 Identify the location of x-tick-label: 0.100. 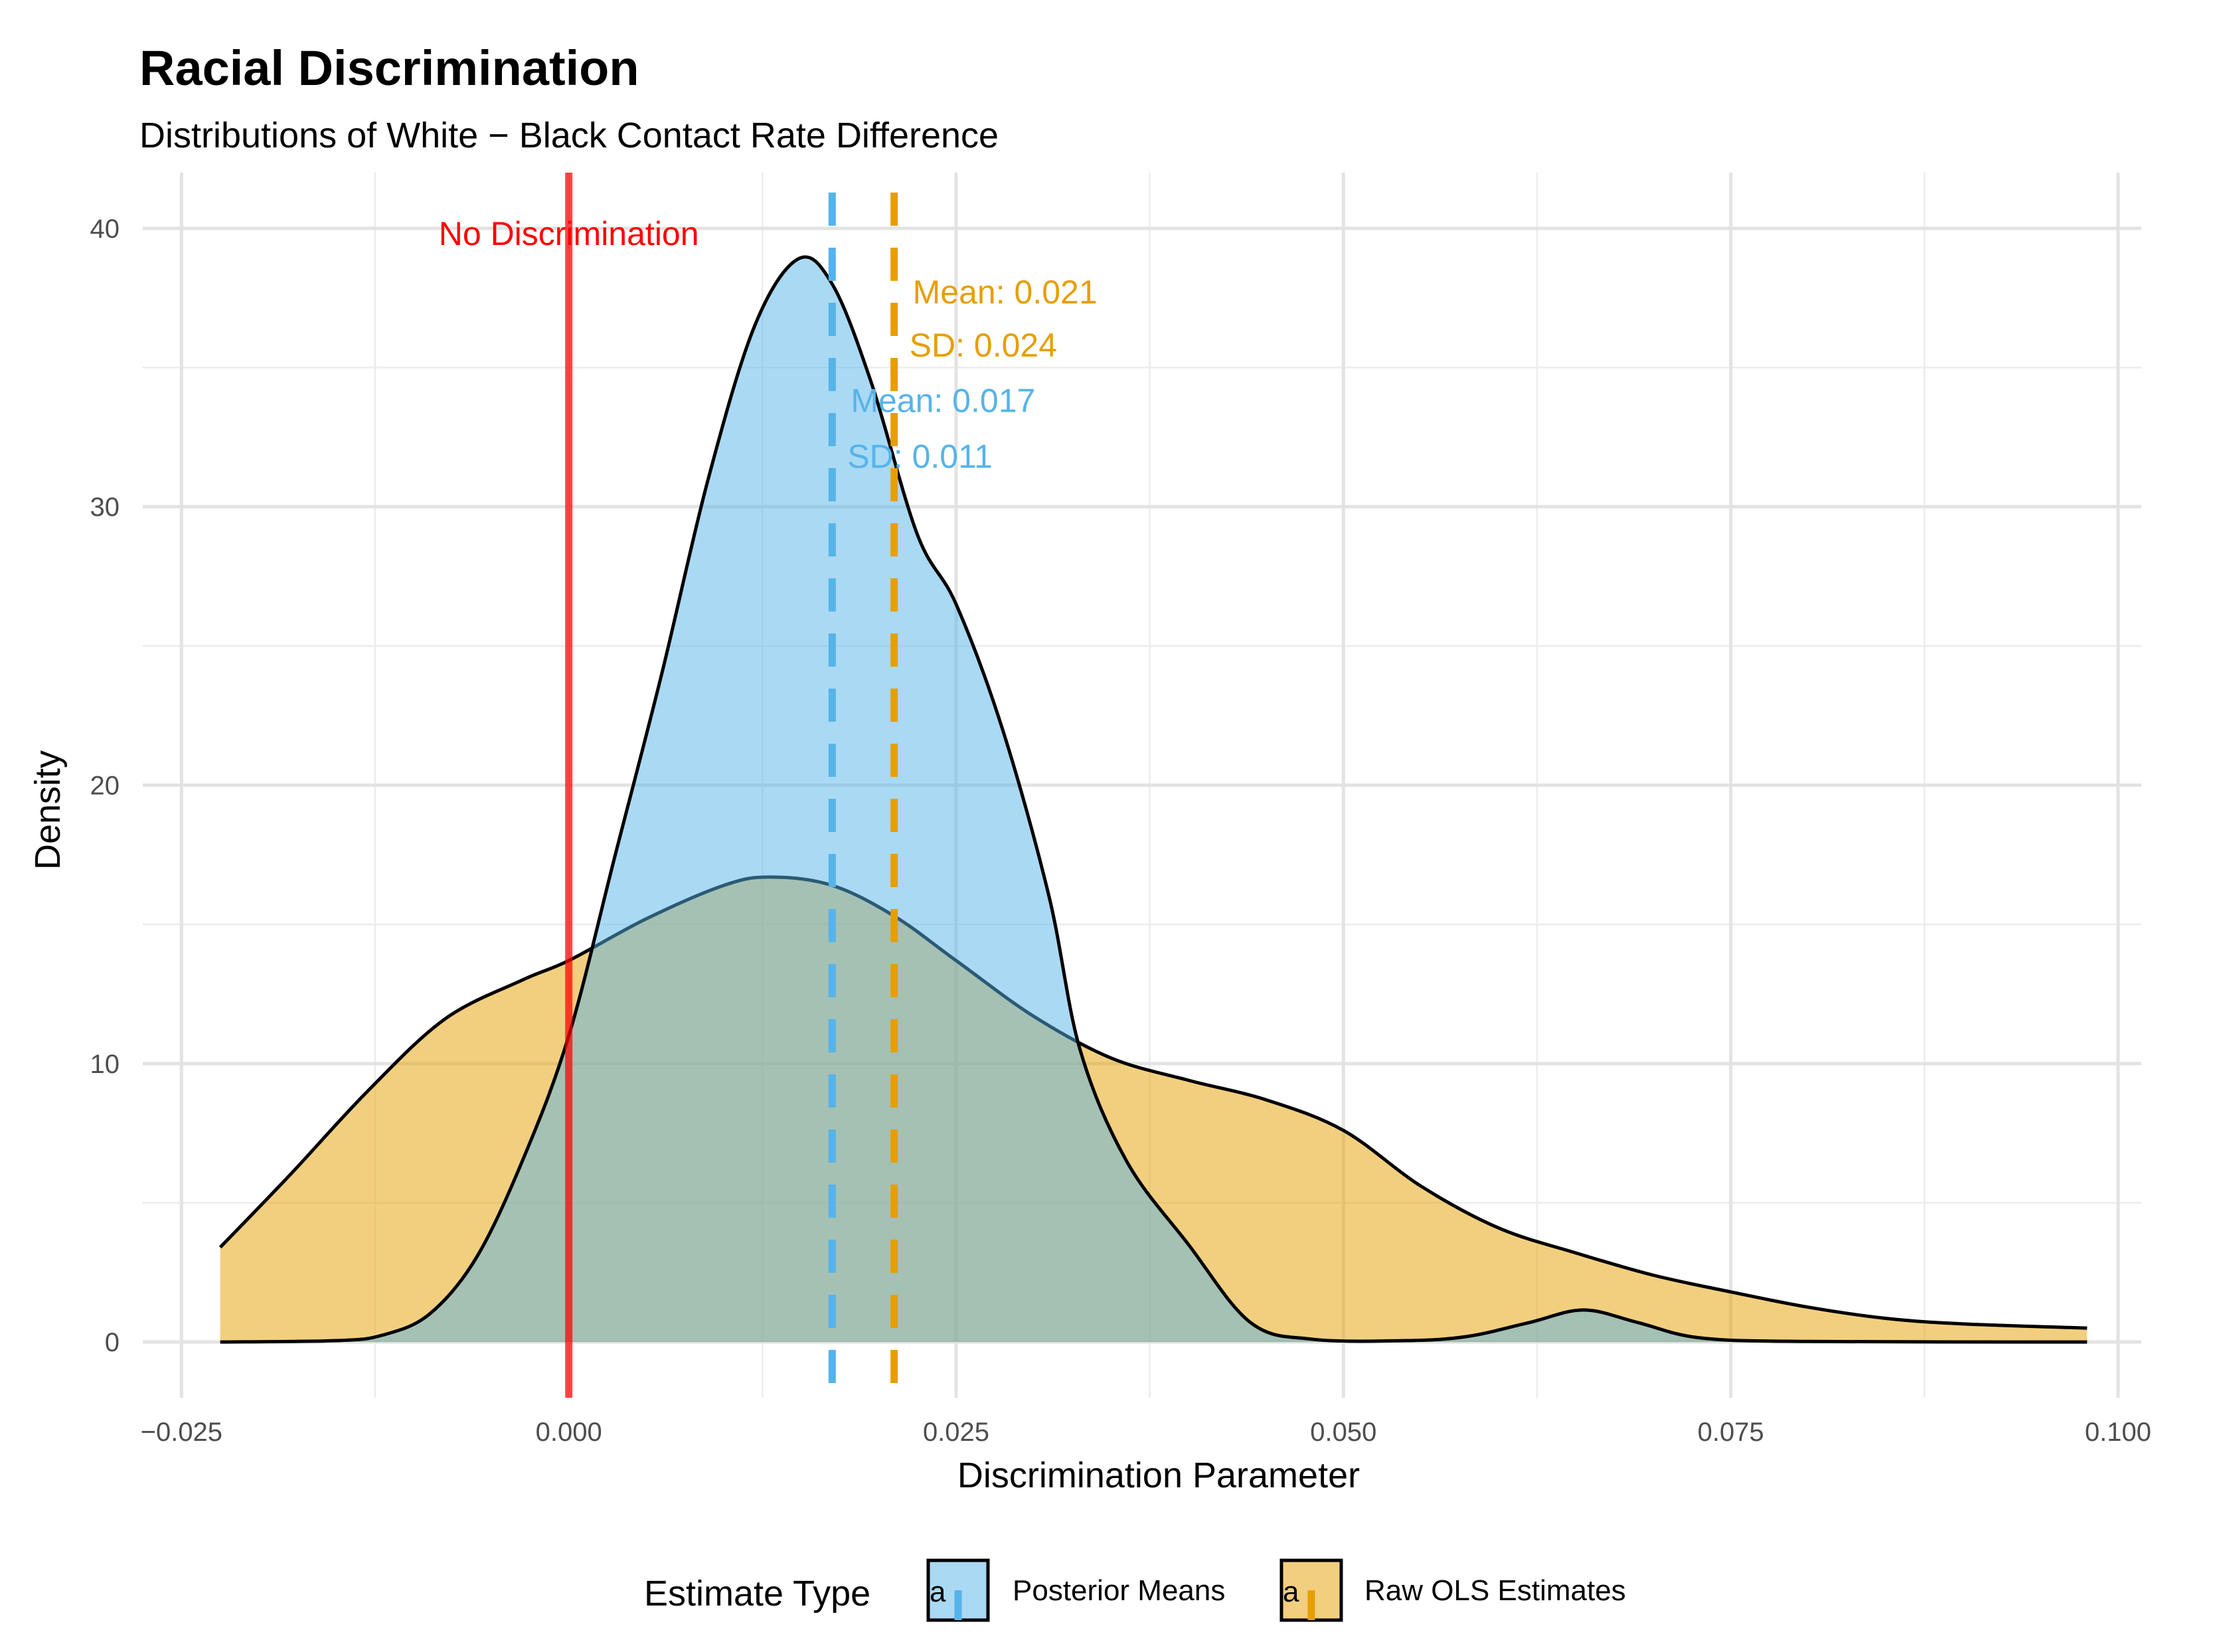
(2118, 1433).